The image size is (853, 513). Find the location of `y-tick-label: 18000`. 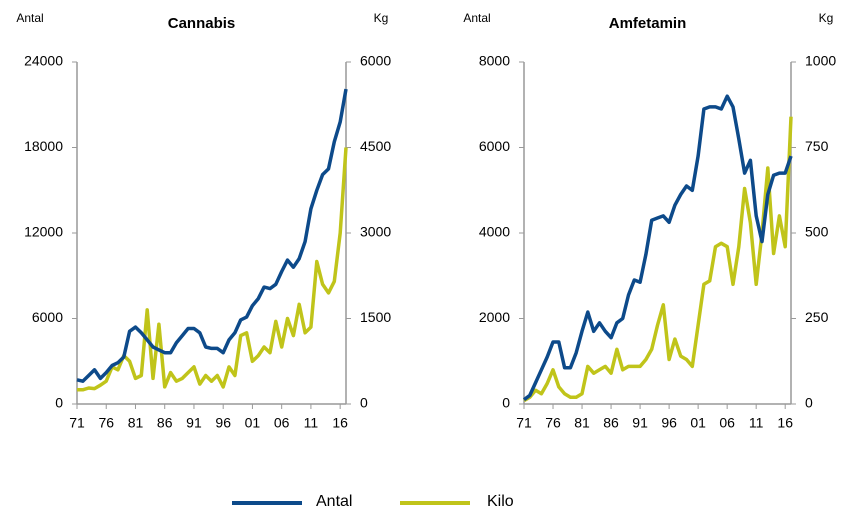

y-tick-label: 18000 is located at coordinates (43, 146).